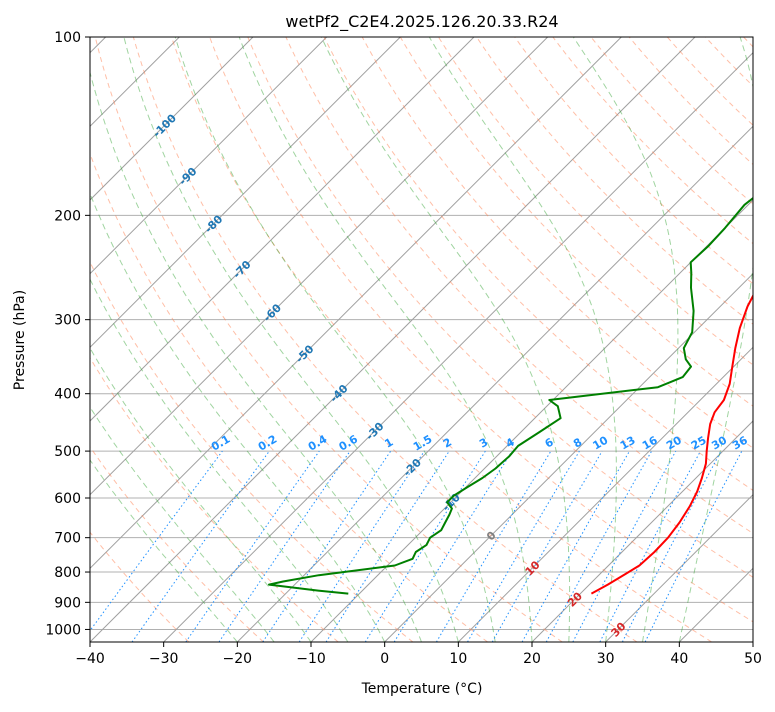 The image size is (775, 712). What do you see at coordinates (458, 659) in the screenshot?
I see `x-tick-label: 10` at bounding box center [458, 659].